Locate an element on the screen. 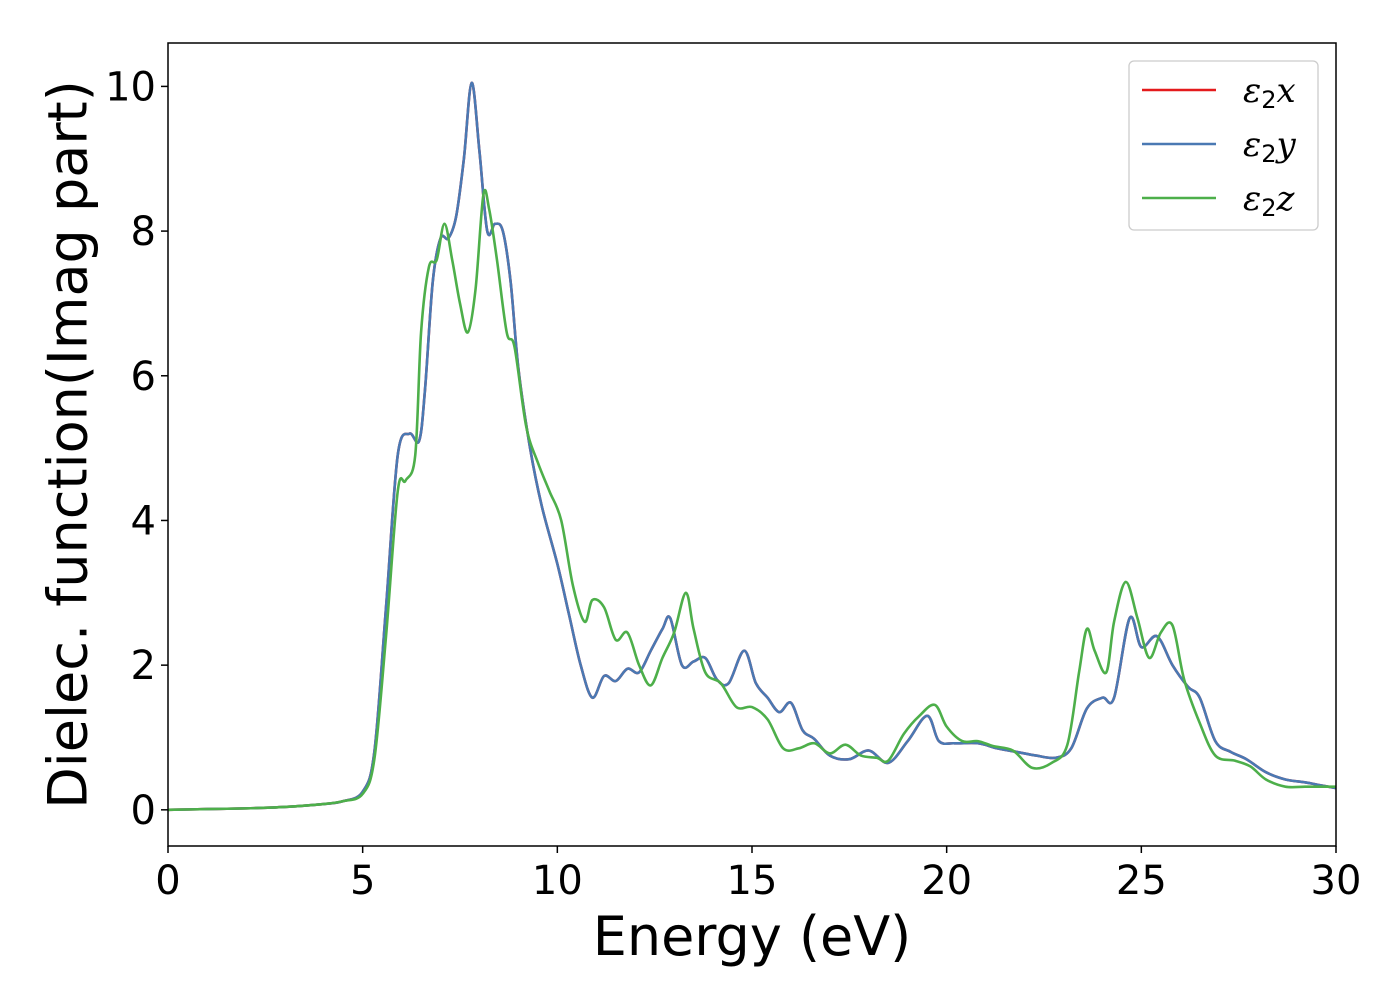  y-tick-label: 10 is located at coordinates (130, 87).